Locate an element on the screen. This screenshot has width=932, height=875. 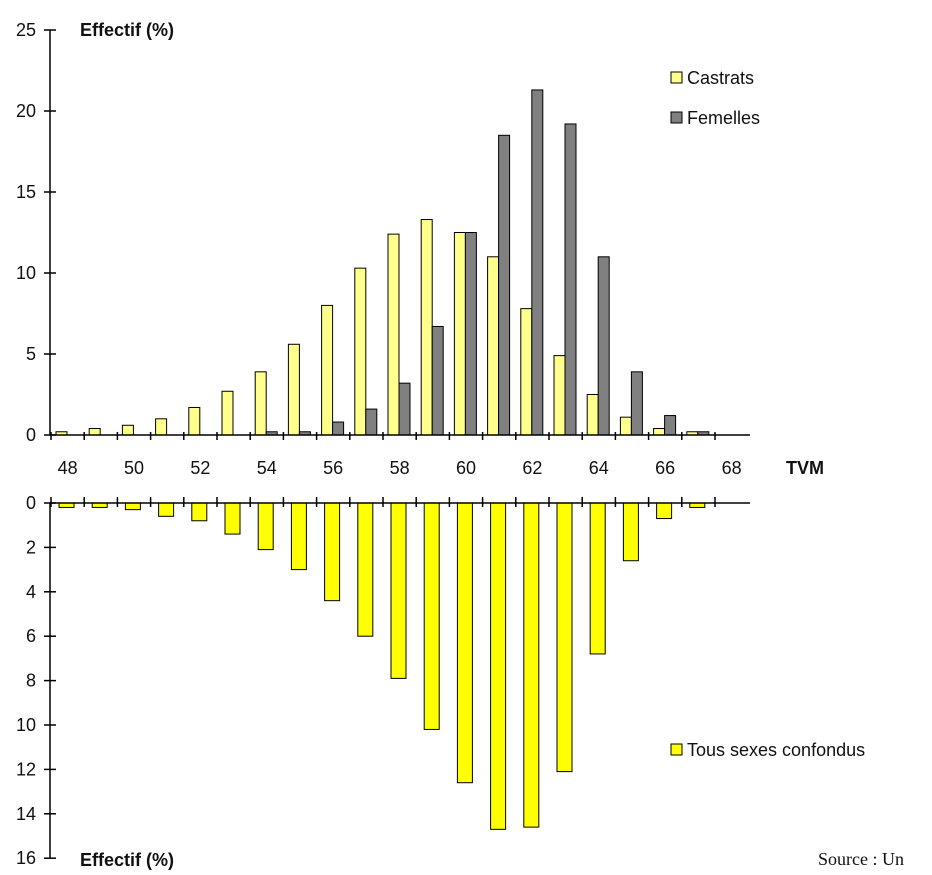
legend-bottom: Tous sexes confondus is located at coordinates (767, 750).